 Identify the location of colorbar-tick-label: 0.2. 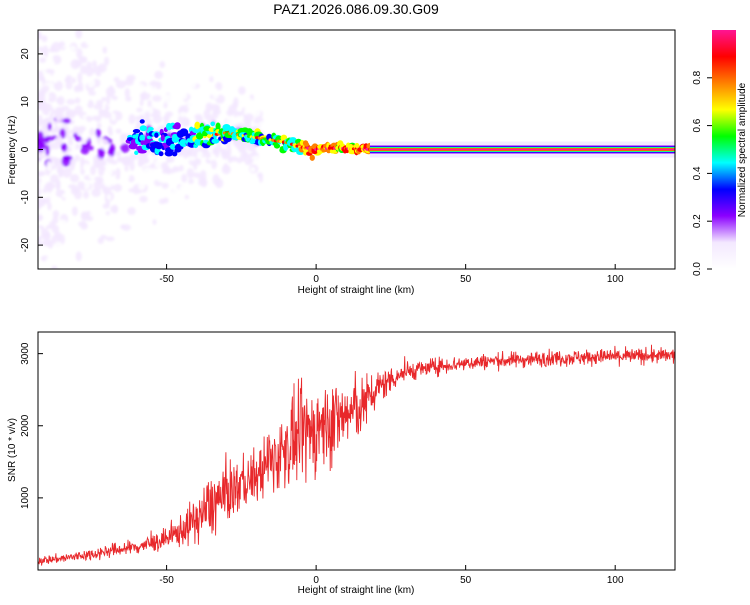
(697, 221).